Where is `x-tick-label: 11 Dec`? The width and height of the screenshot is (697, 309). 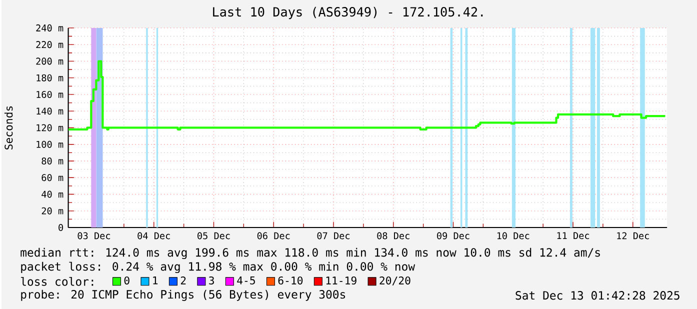
x-tick-label: 11 Dec is located at coordinates (573, 235).